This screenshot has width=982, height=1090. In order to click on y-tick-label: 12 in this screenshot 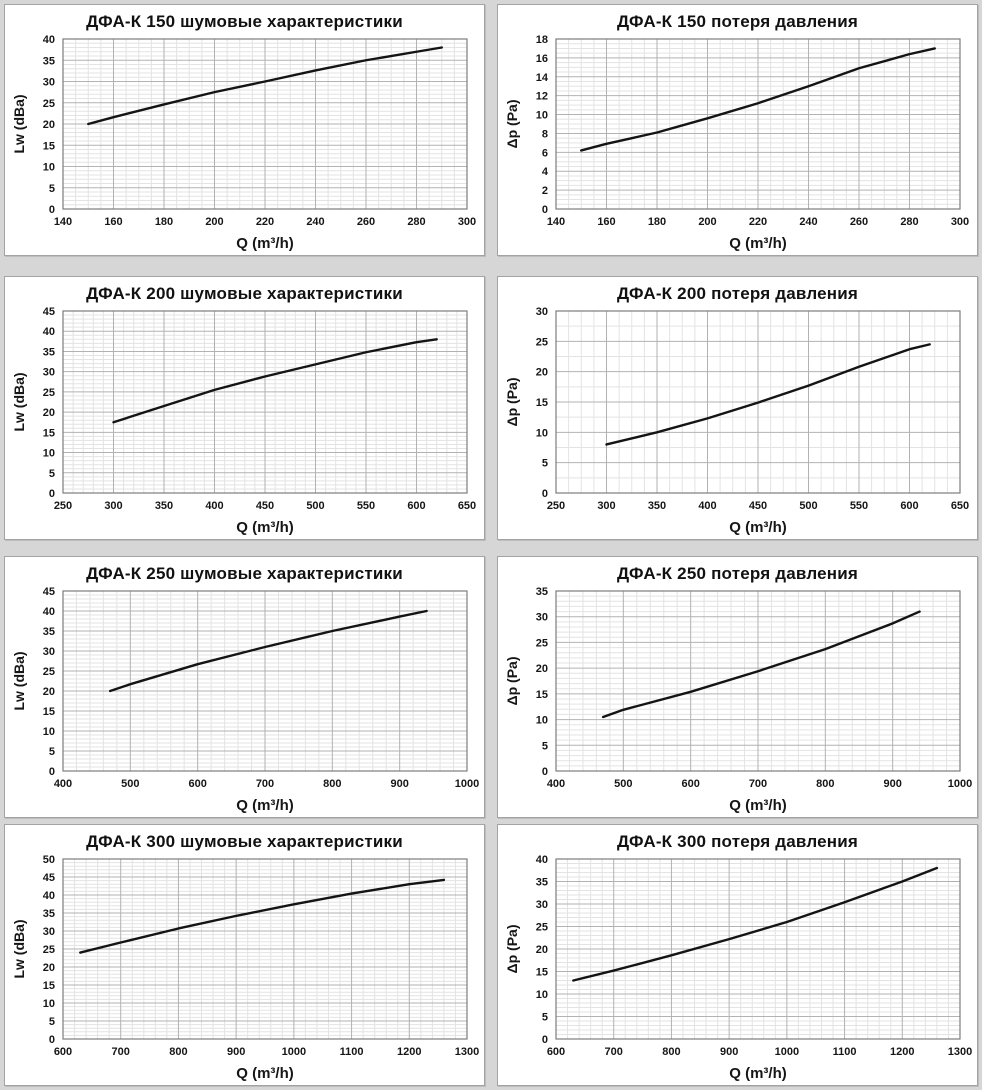, I will do `click(542, 97)`.